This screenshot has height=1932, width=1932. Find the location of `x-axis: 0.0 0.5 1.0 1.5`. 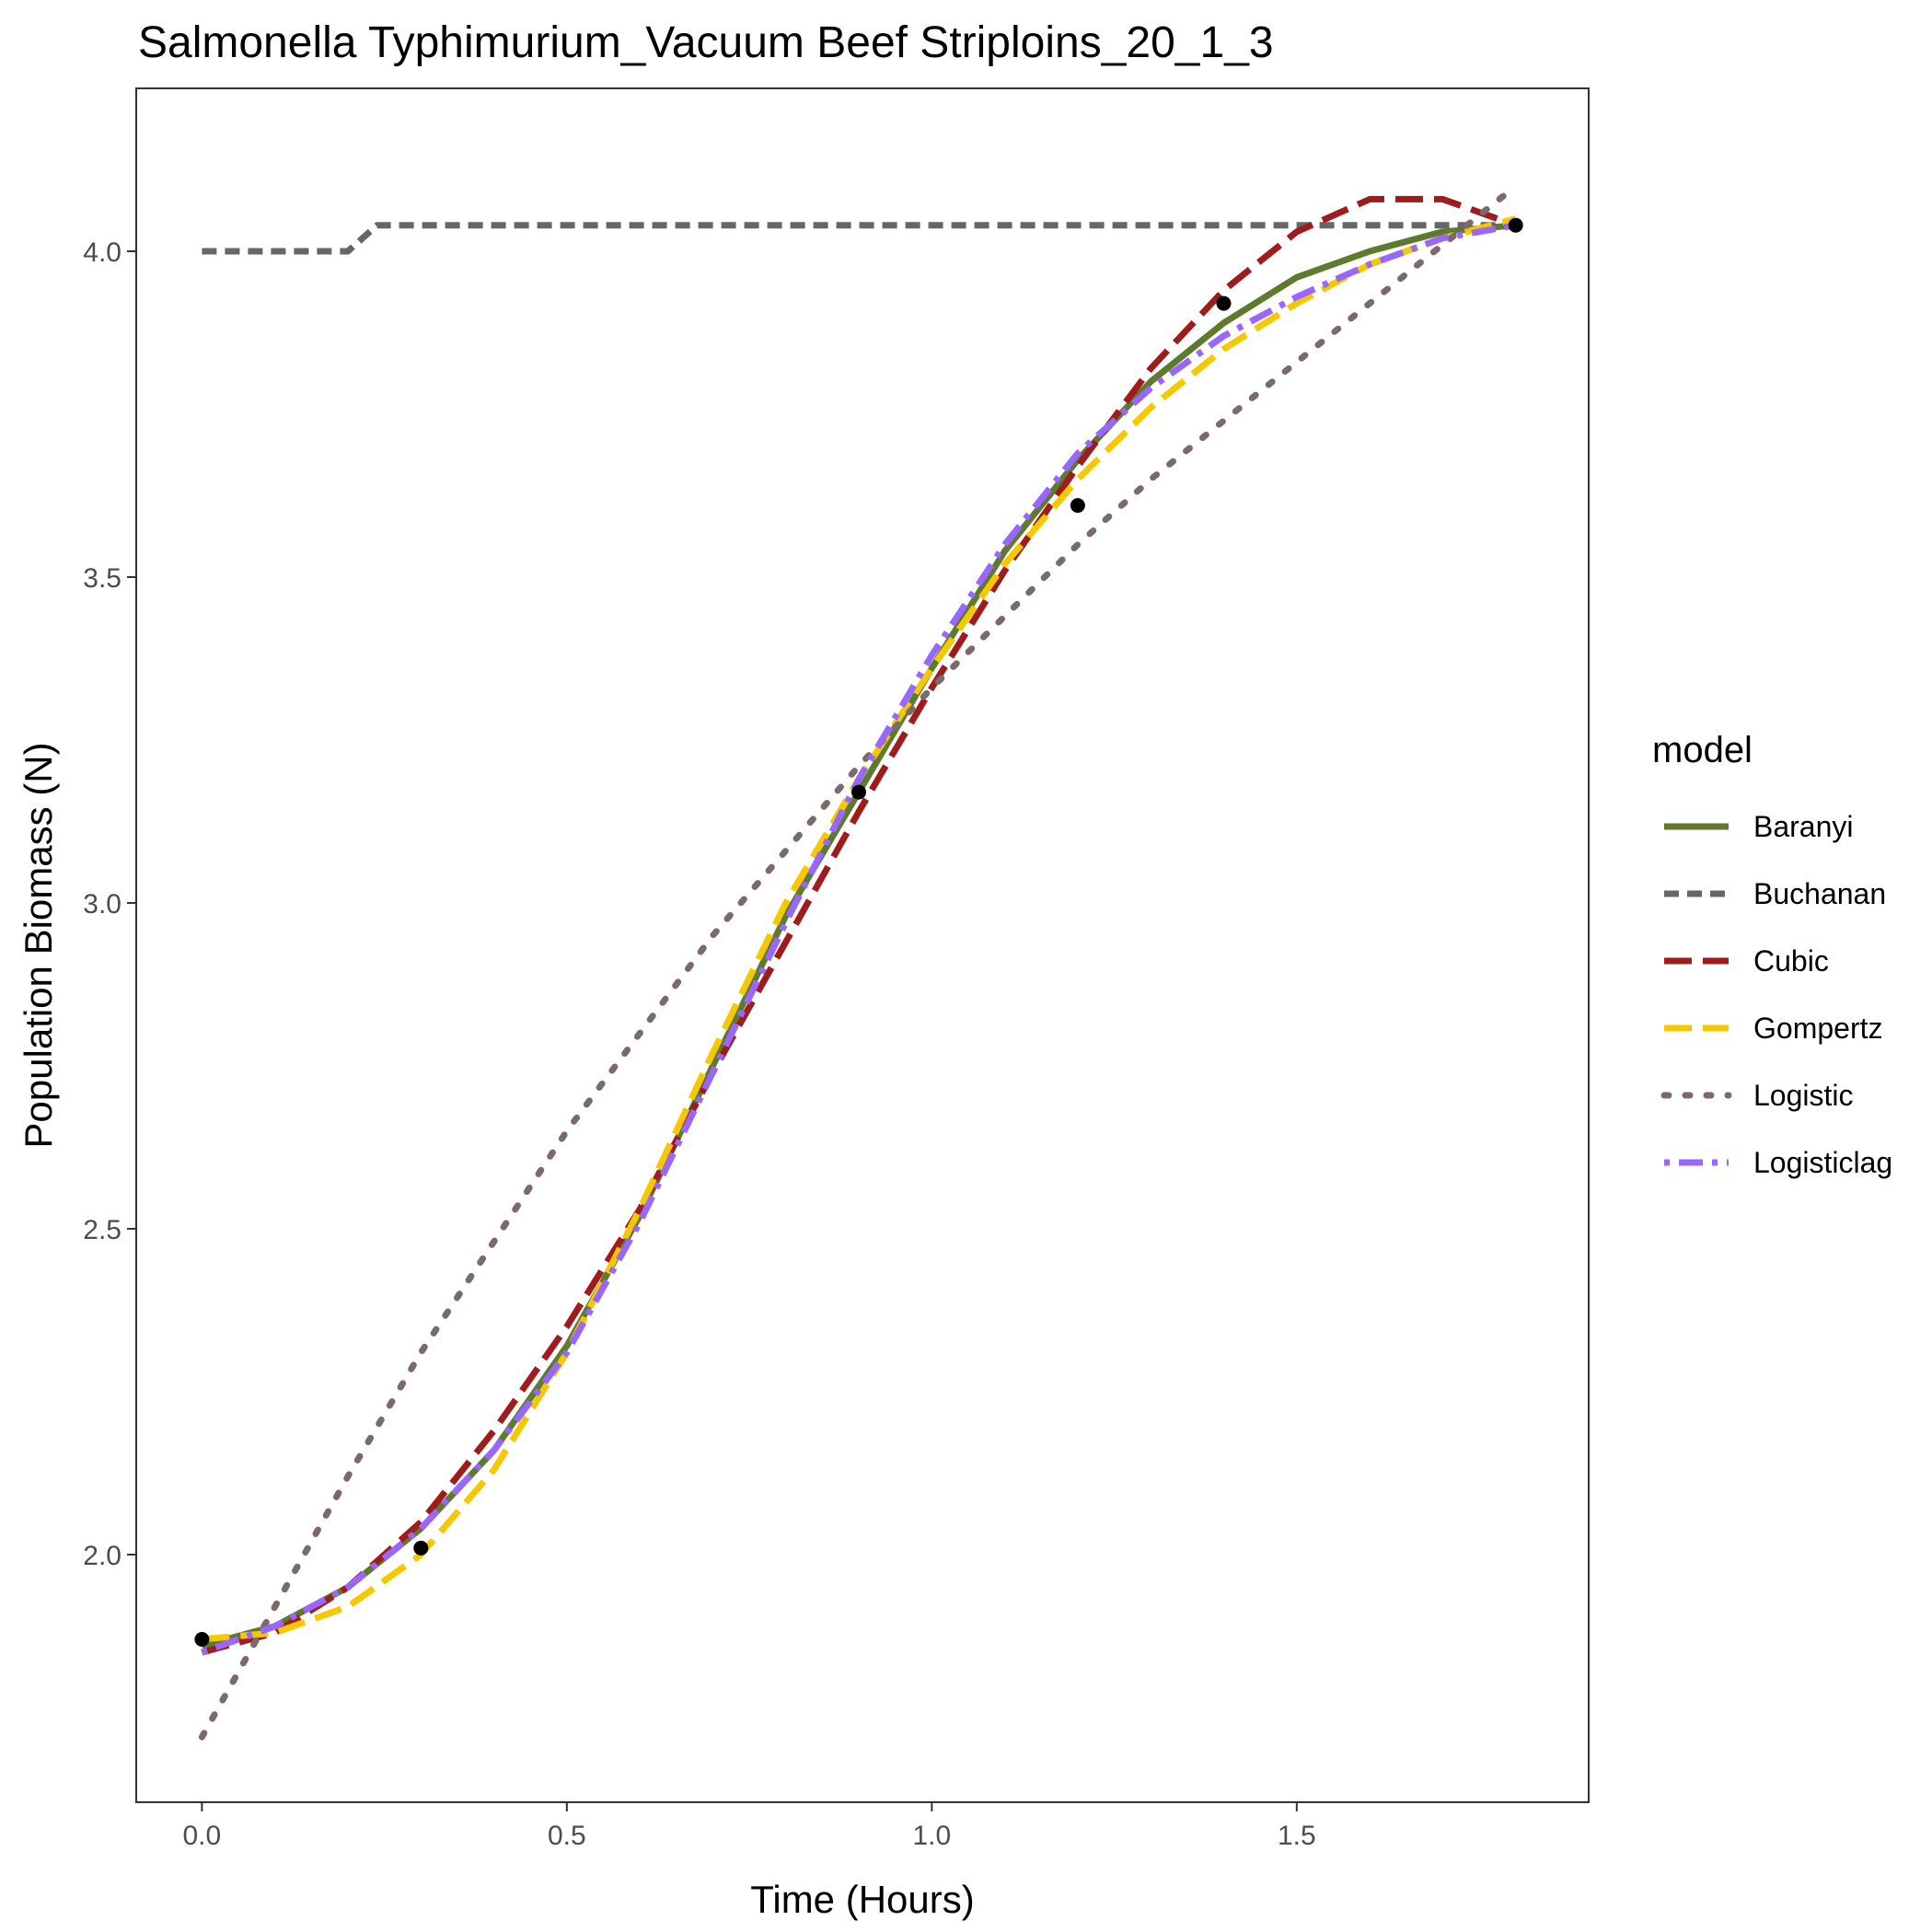

x-axis: 0.0 0.5 1.0 1.5 is located at coordinates (750, 1827).